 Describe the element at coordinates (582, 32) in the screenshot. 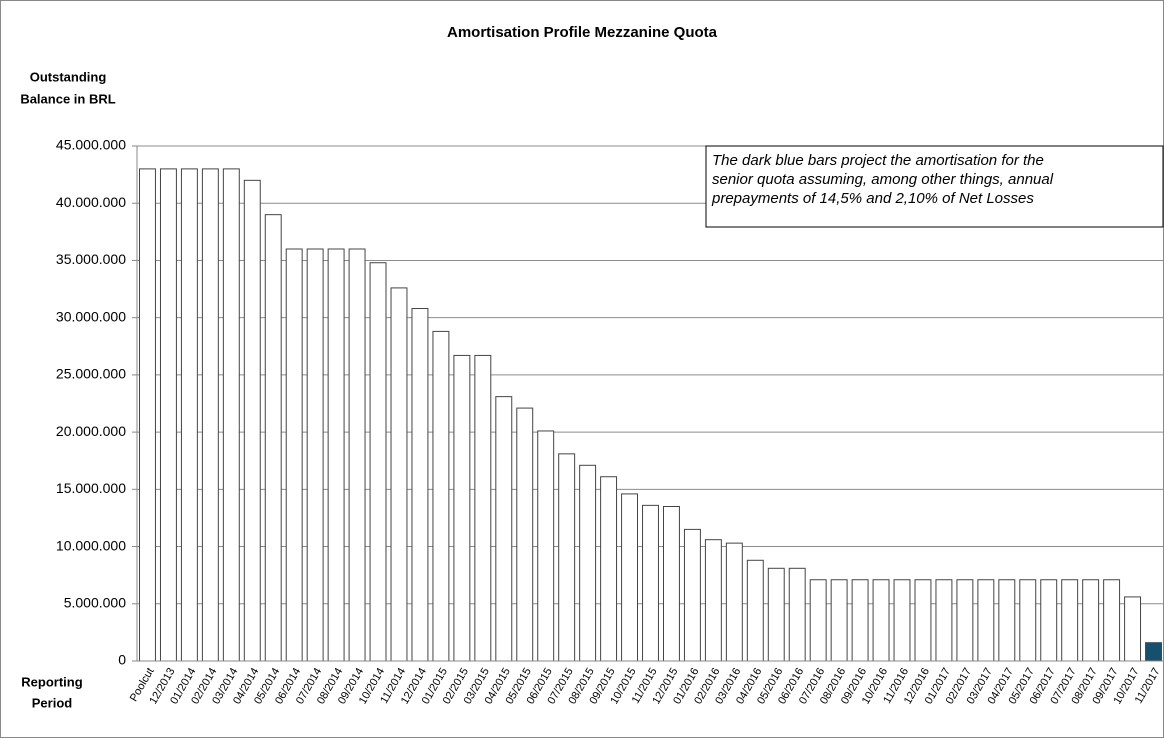

I see `chart-title: Amortisation Profile Mezzanine Quota` at that location.